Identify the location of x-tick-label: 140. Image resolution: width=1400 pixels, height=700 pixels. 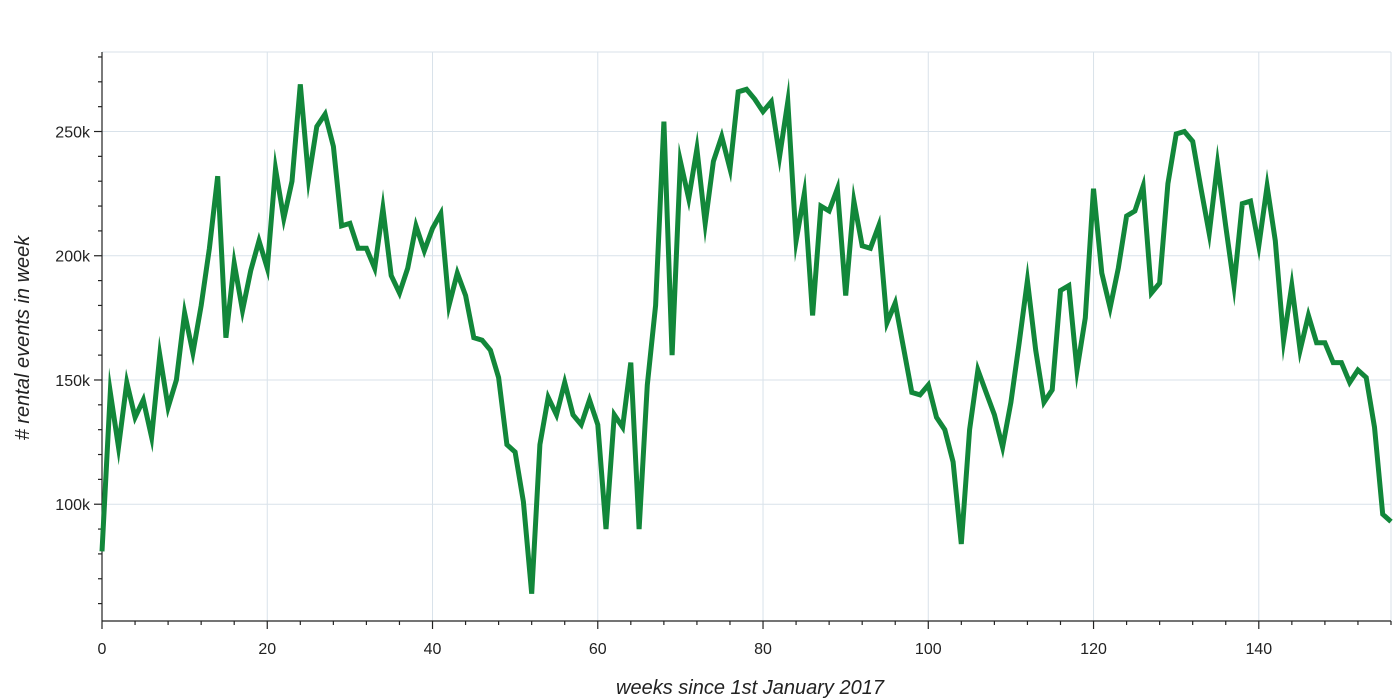
(1258, 649).